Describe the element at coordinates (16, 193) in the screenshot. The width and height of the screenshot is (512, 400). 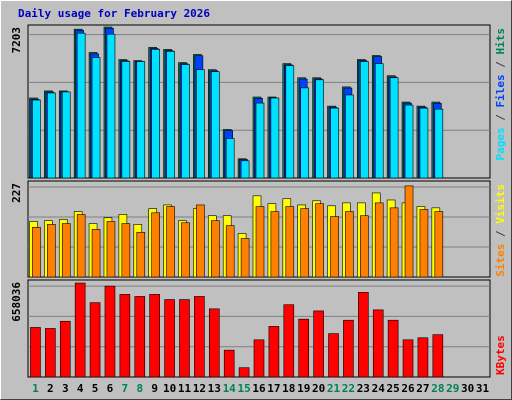
I see `y-tick-label: 227` at that location.